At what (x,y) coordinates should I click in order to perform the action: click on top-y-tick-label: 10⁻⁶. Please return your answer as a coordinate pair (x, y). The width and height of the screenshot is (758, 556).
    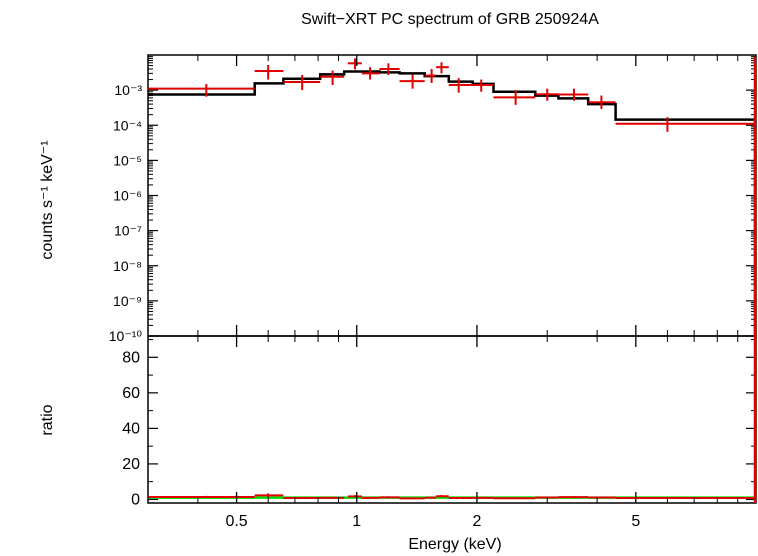
    Looking at the image, I should click on (127, 196).